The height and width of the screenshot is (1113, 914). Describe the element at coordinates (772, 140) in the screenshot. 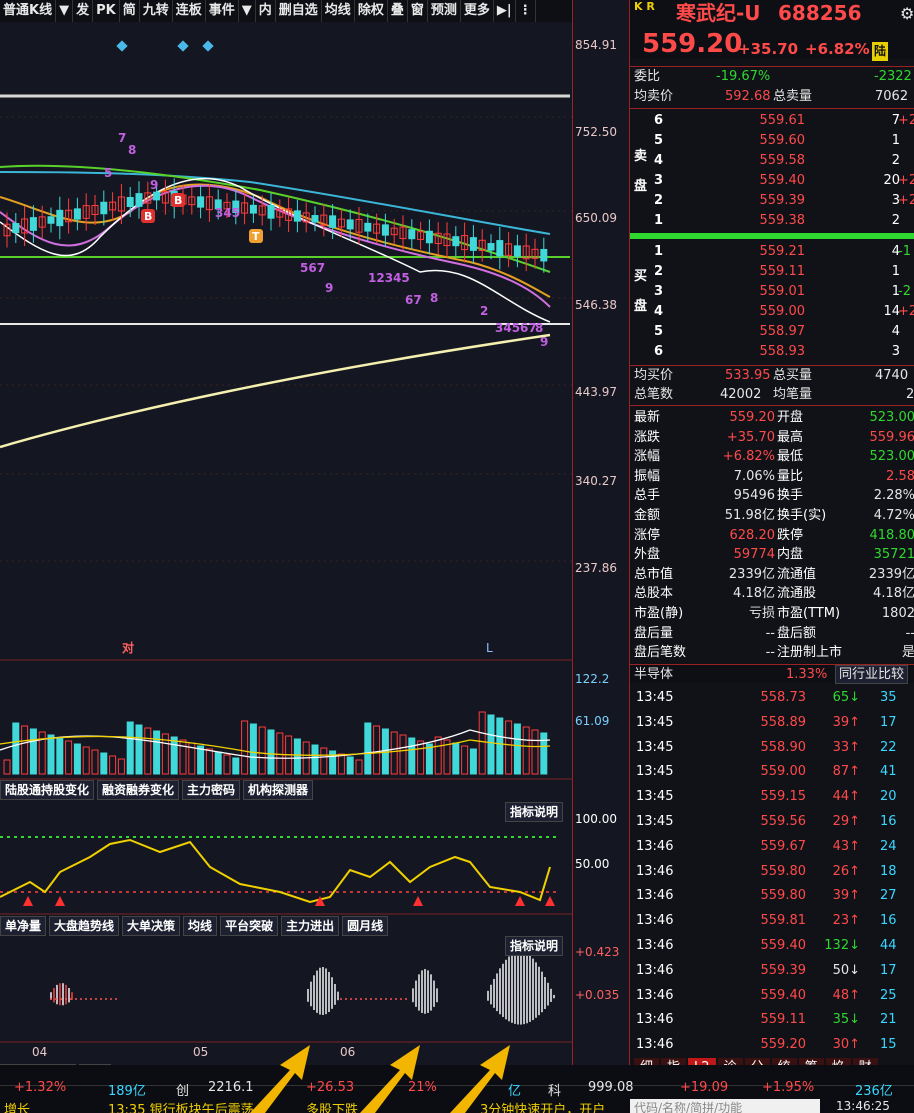

I see `sell-level-5: 5 559.60 1` at that location.